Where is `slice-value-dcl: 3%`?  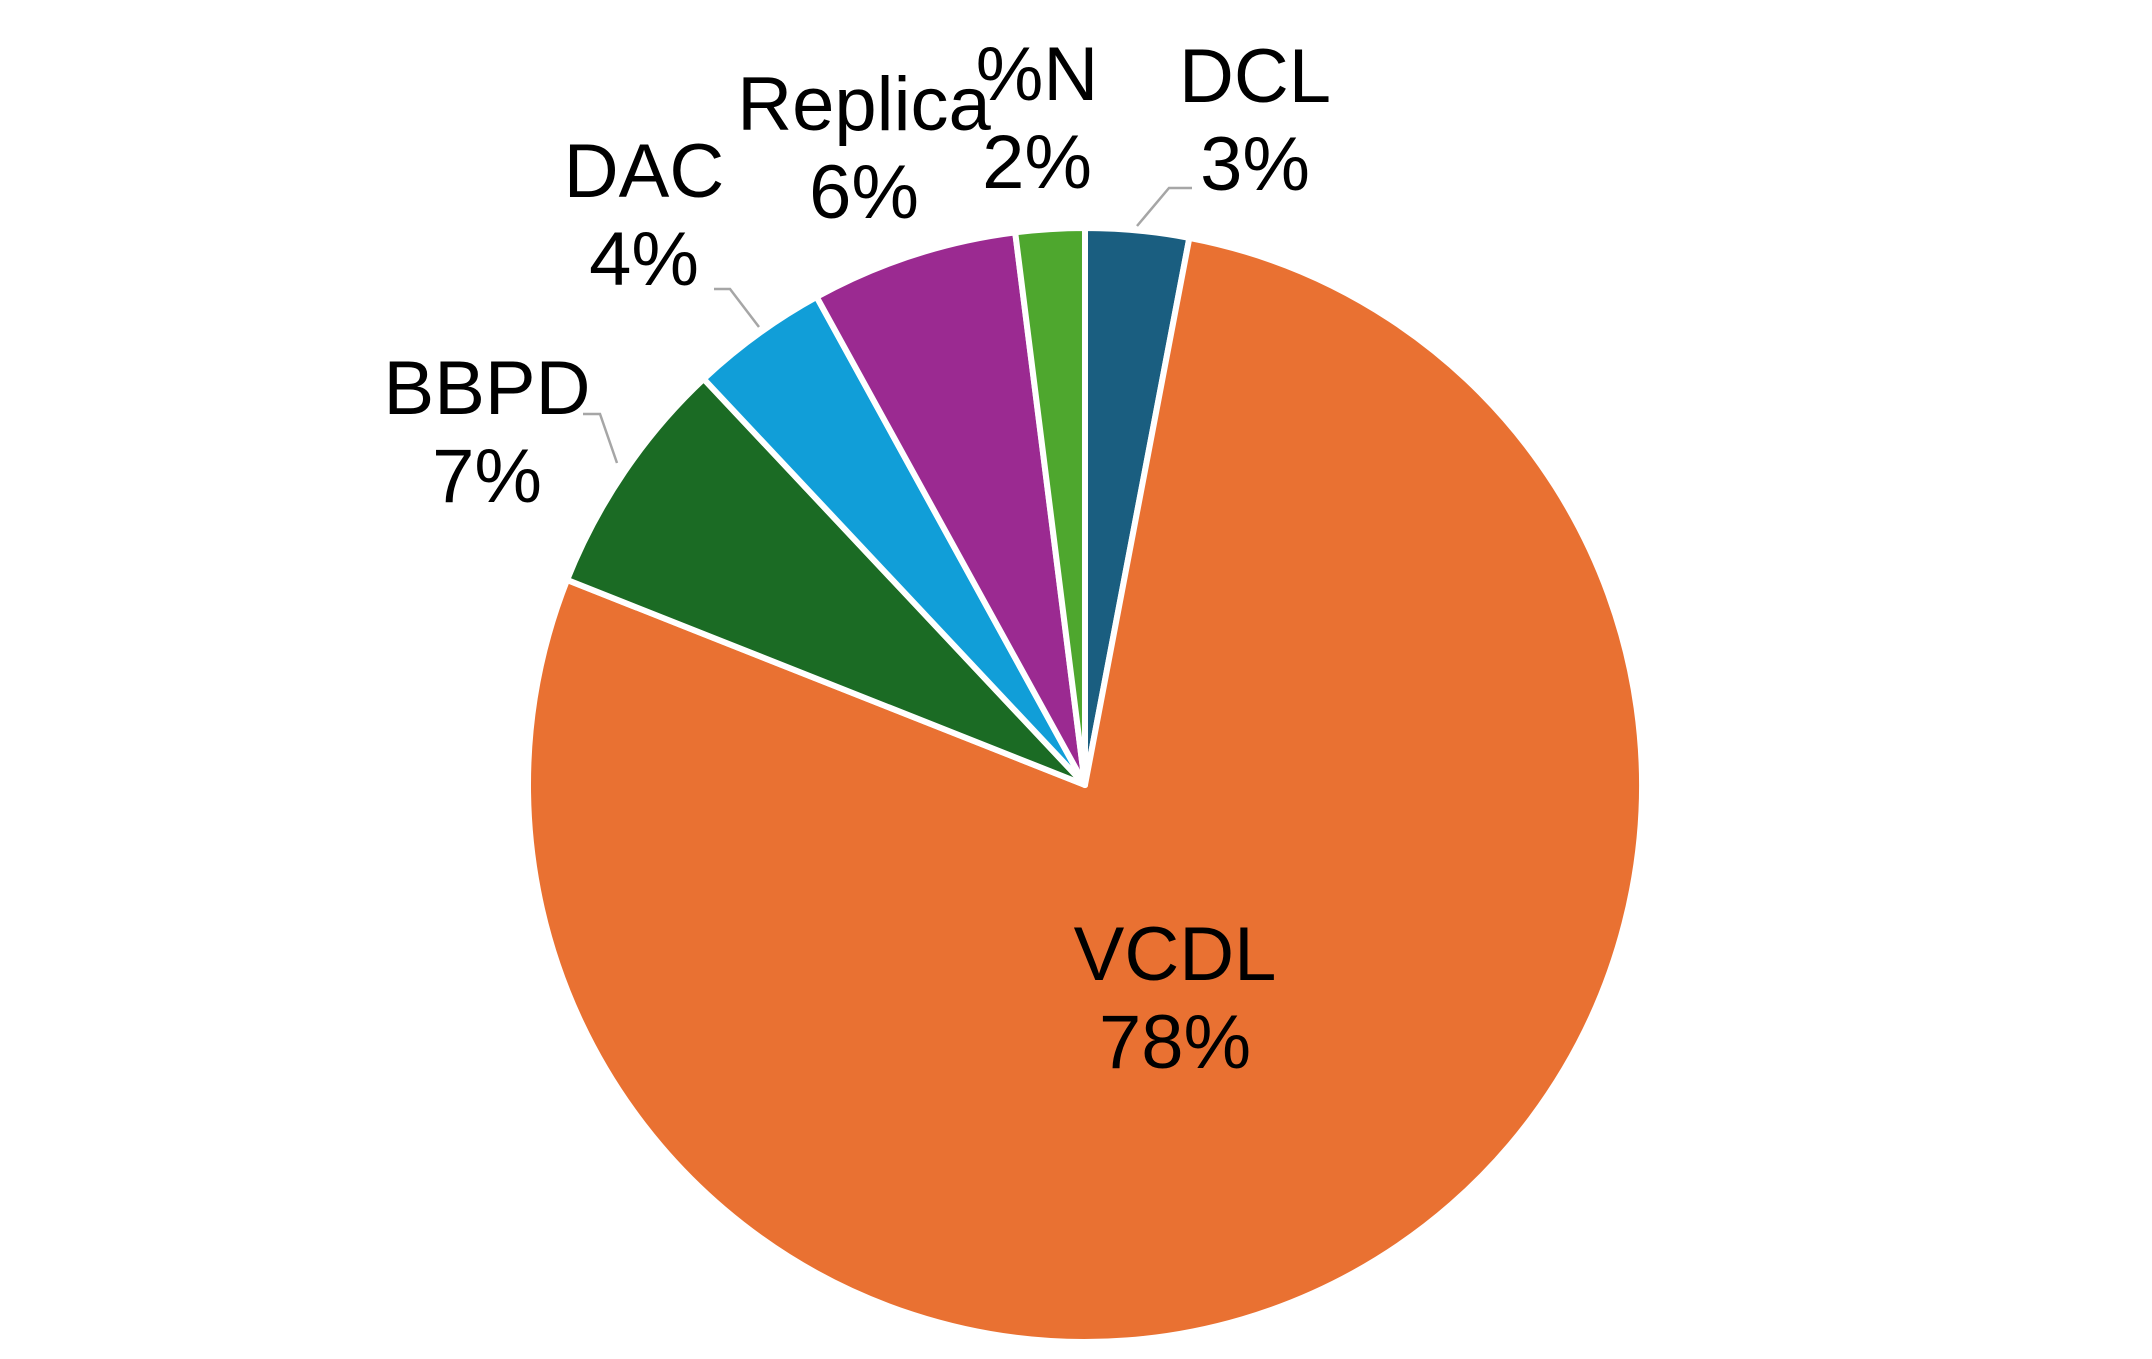
slice-value-dcl: 3% is located at coordinates (1255, 164).